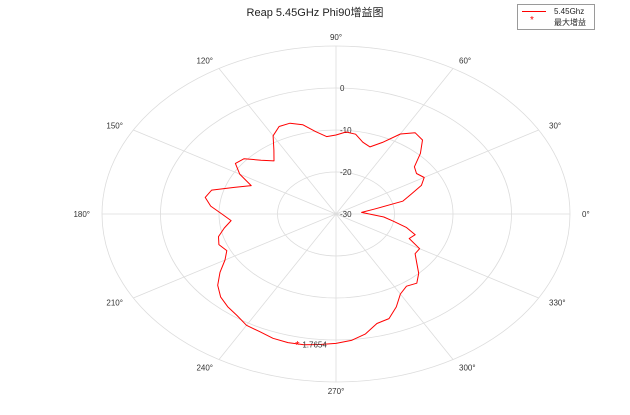 This screenshot has height=415, width=630. I want to click on angle-tick-label: 270°, so click(336, 391).